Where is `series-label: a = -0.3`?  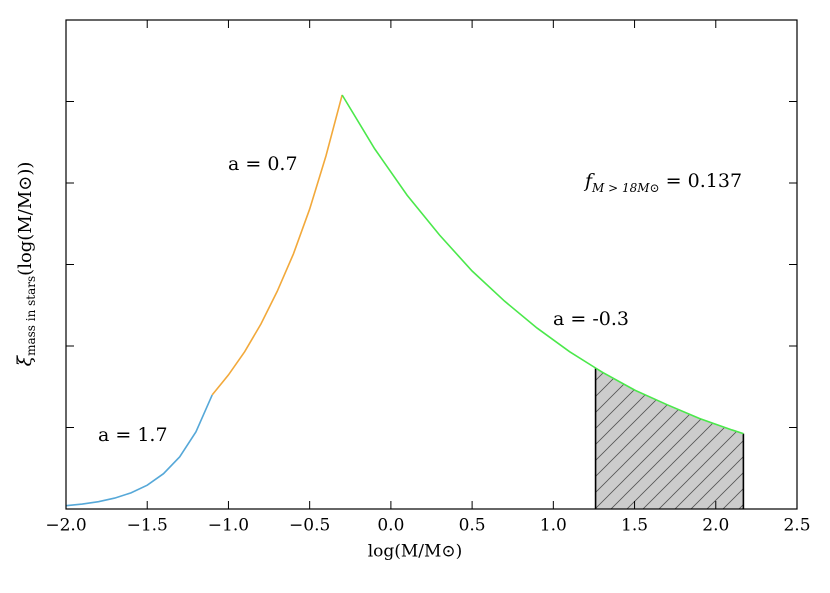 series-label: a = -0.3 is located at coordinates (591, 319).